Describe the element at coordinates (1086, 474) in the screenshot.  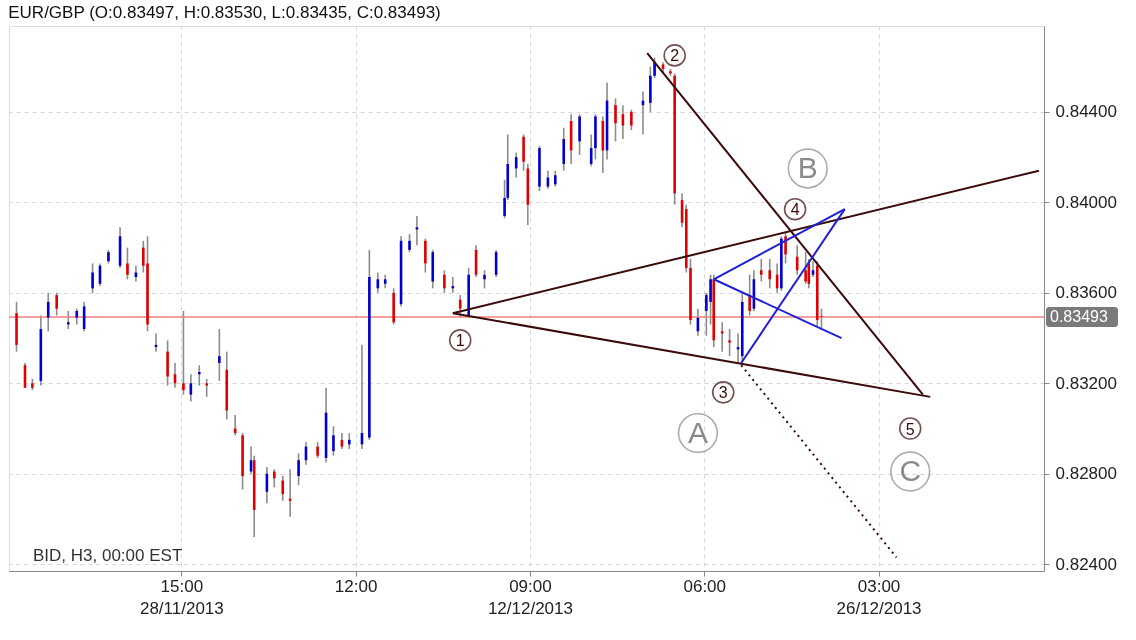
I see `y-tick-label: 0.82800` at that location.